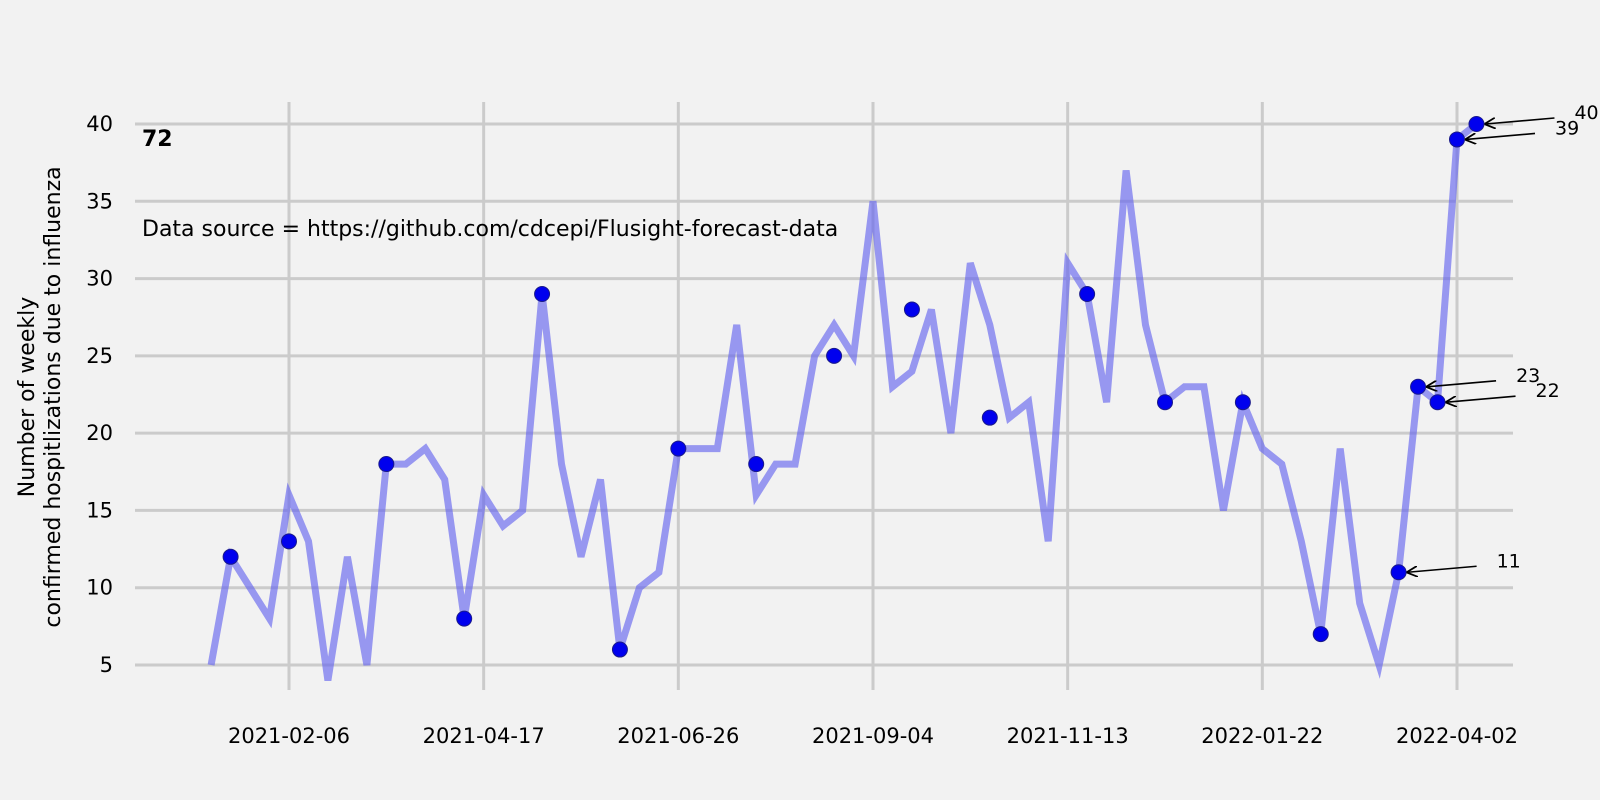 Image resolution: width=1600 pixels, height=800 pixels. Describe the element at coordinates (873, 736) in the screenshot. I see `x-tick-label-2021-09-04: 2021-09-04` at that location.